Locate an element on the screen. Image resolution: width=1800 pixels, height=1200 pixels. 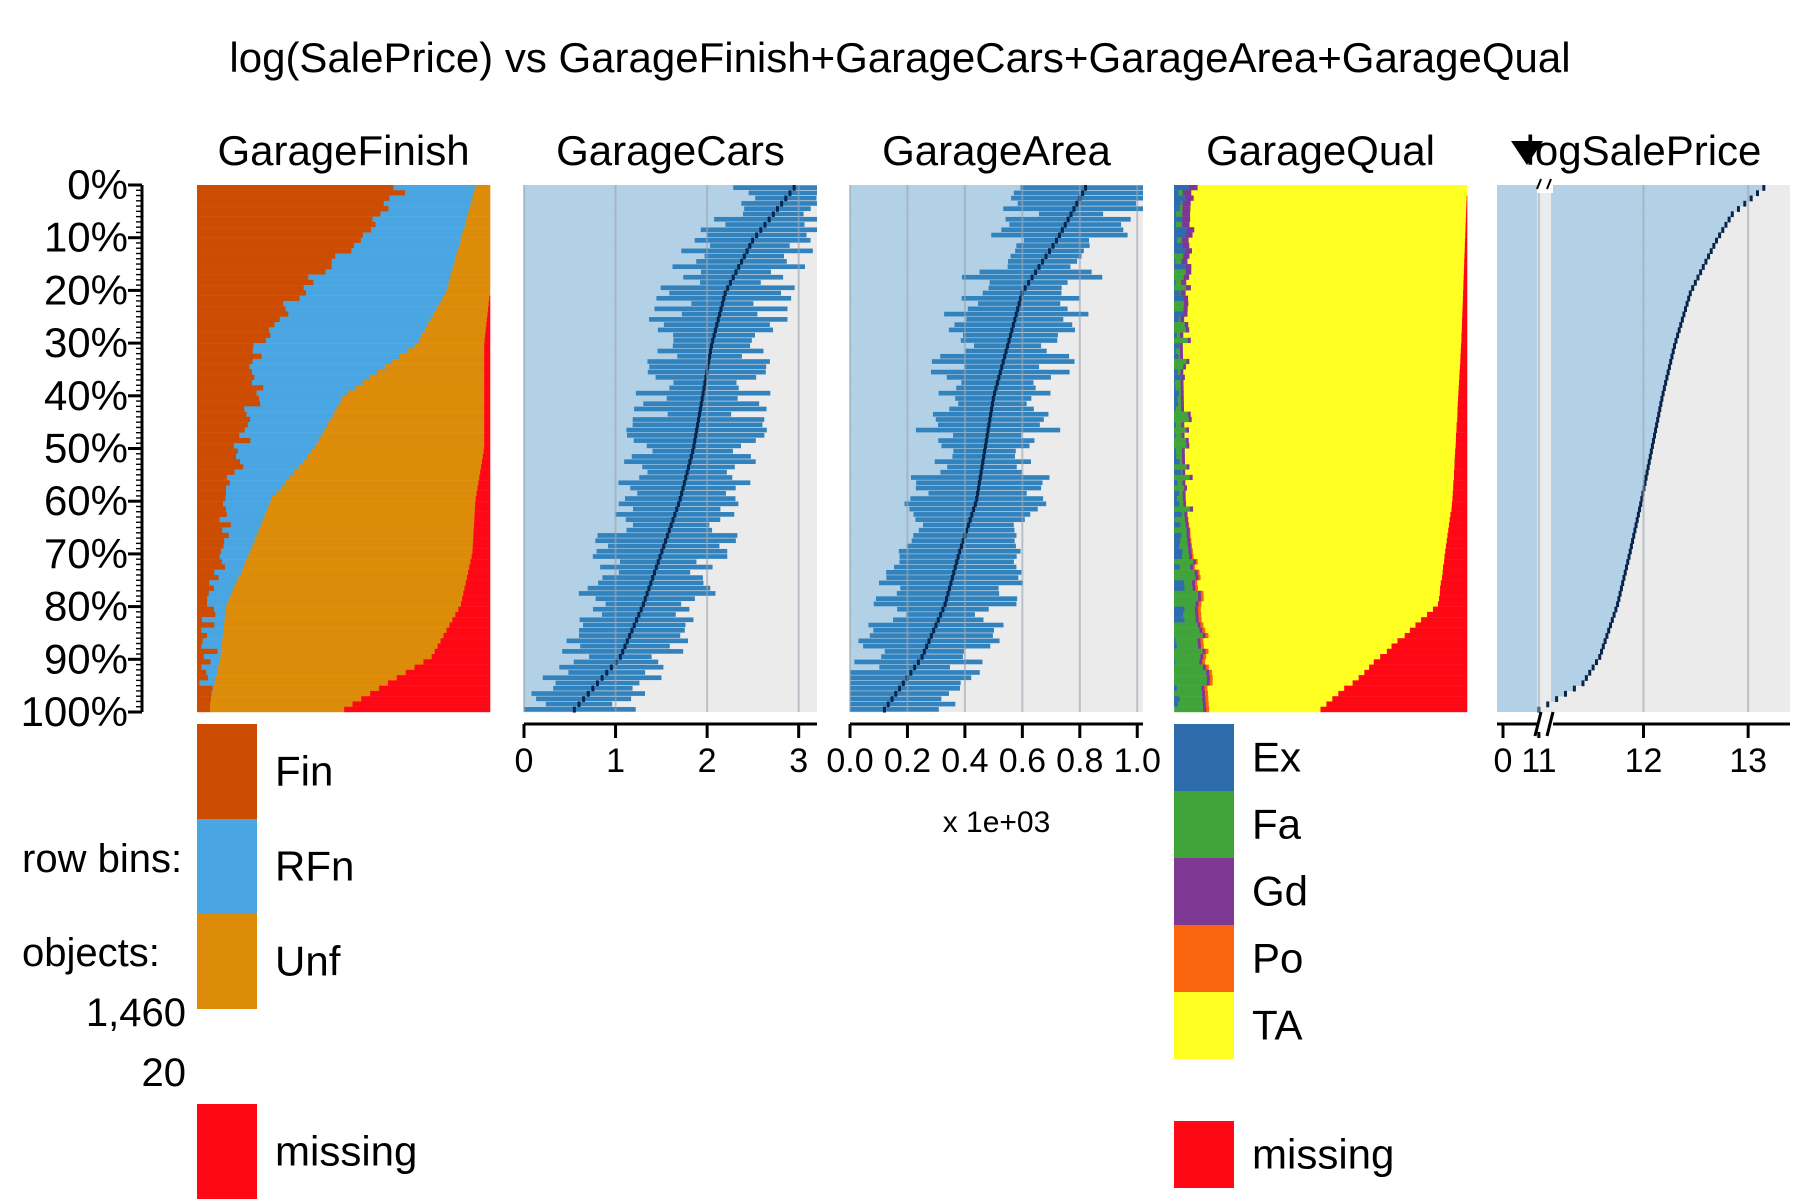
legend-label-rfn: RFn is located at coordinates (314, 866).